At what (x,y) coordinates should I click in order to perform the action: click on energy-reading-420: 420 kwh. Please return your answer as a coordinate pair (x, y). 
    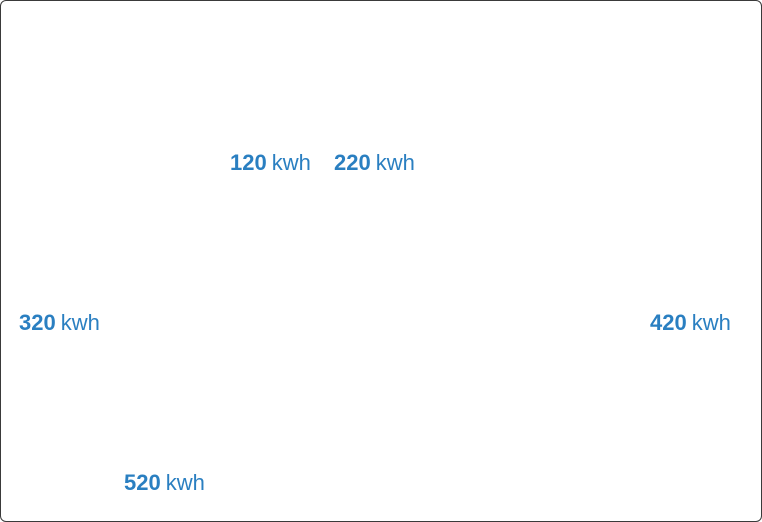
    Looking at the image, I should click on (690, 323).